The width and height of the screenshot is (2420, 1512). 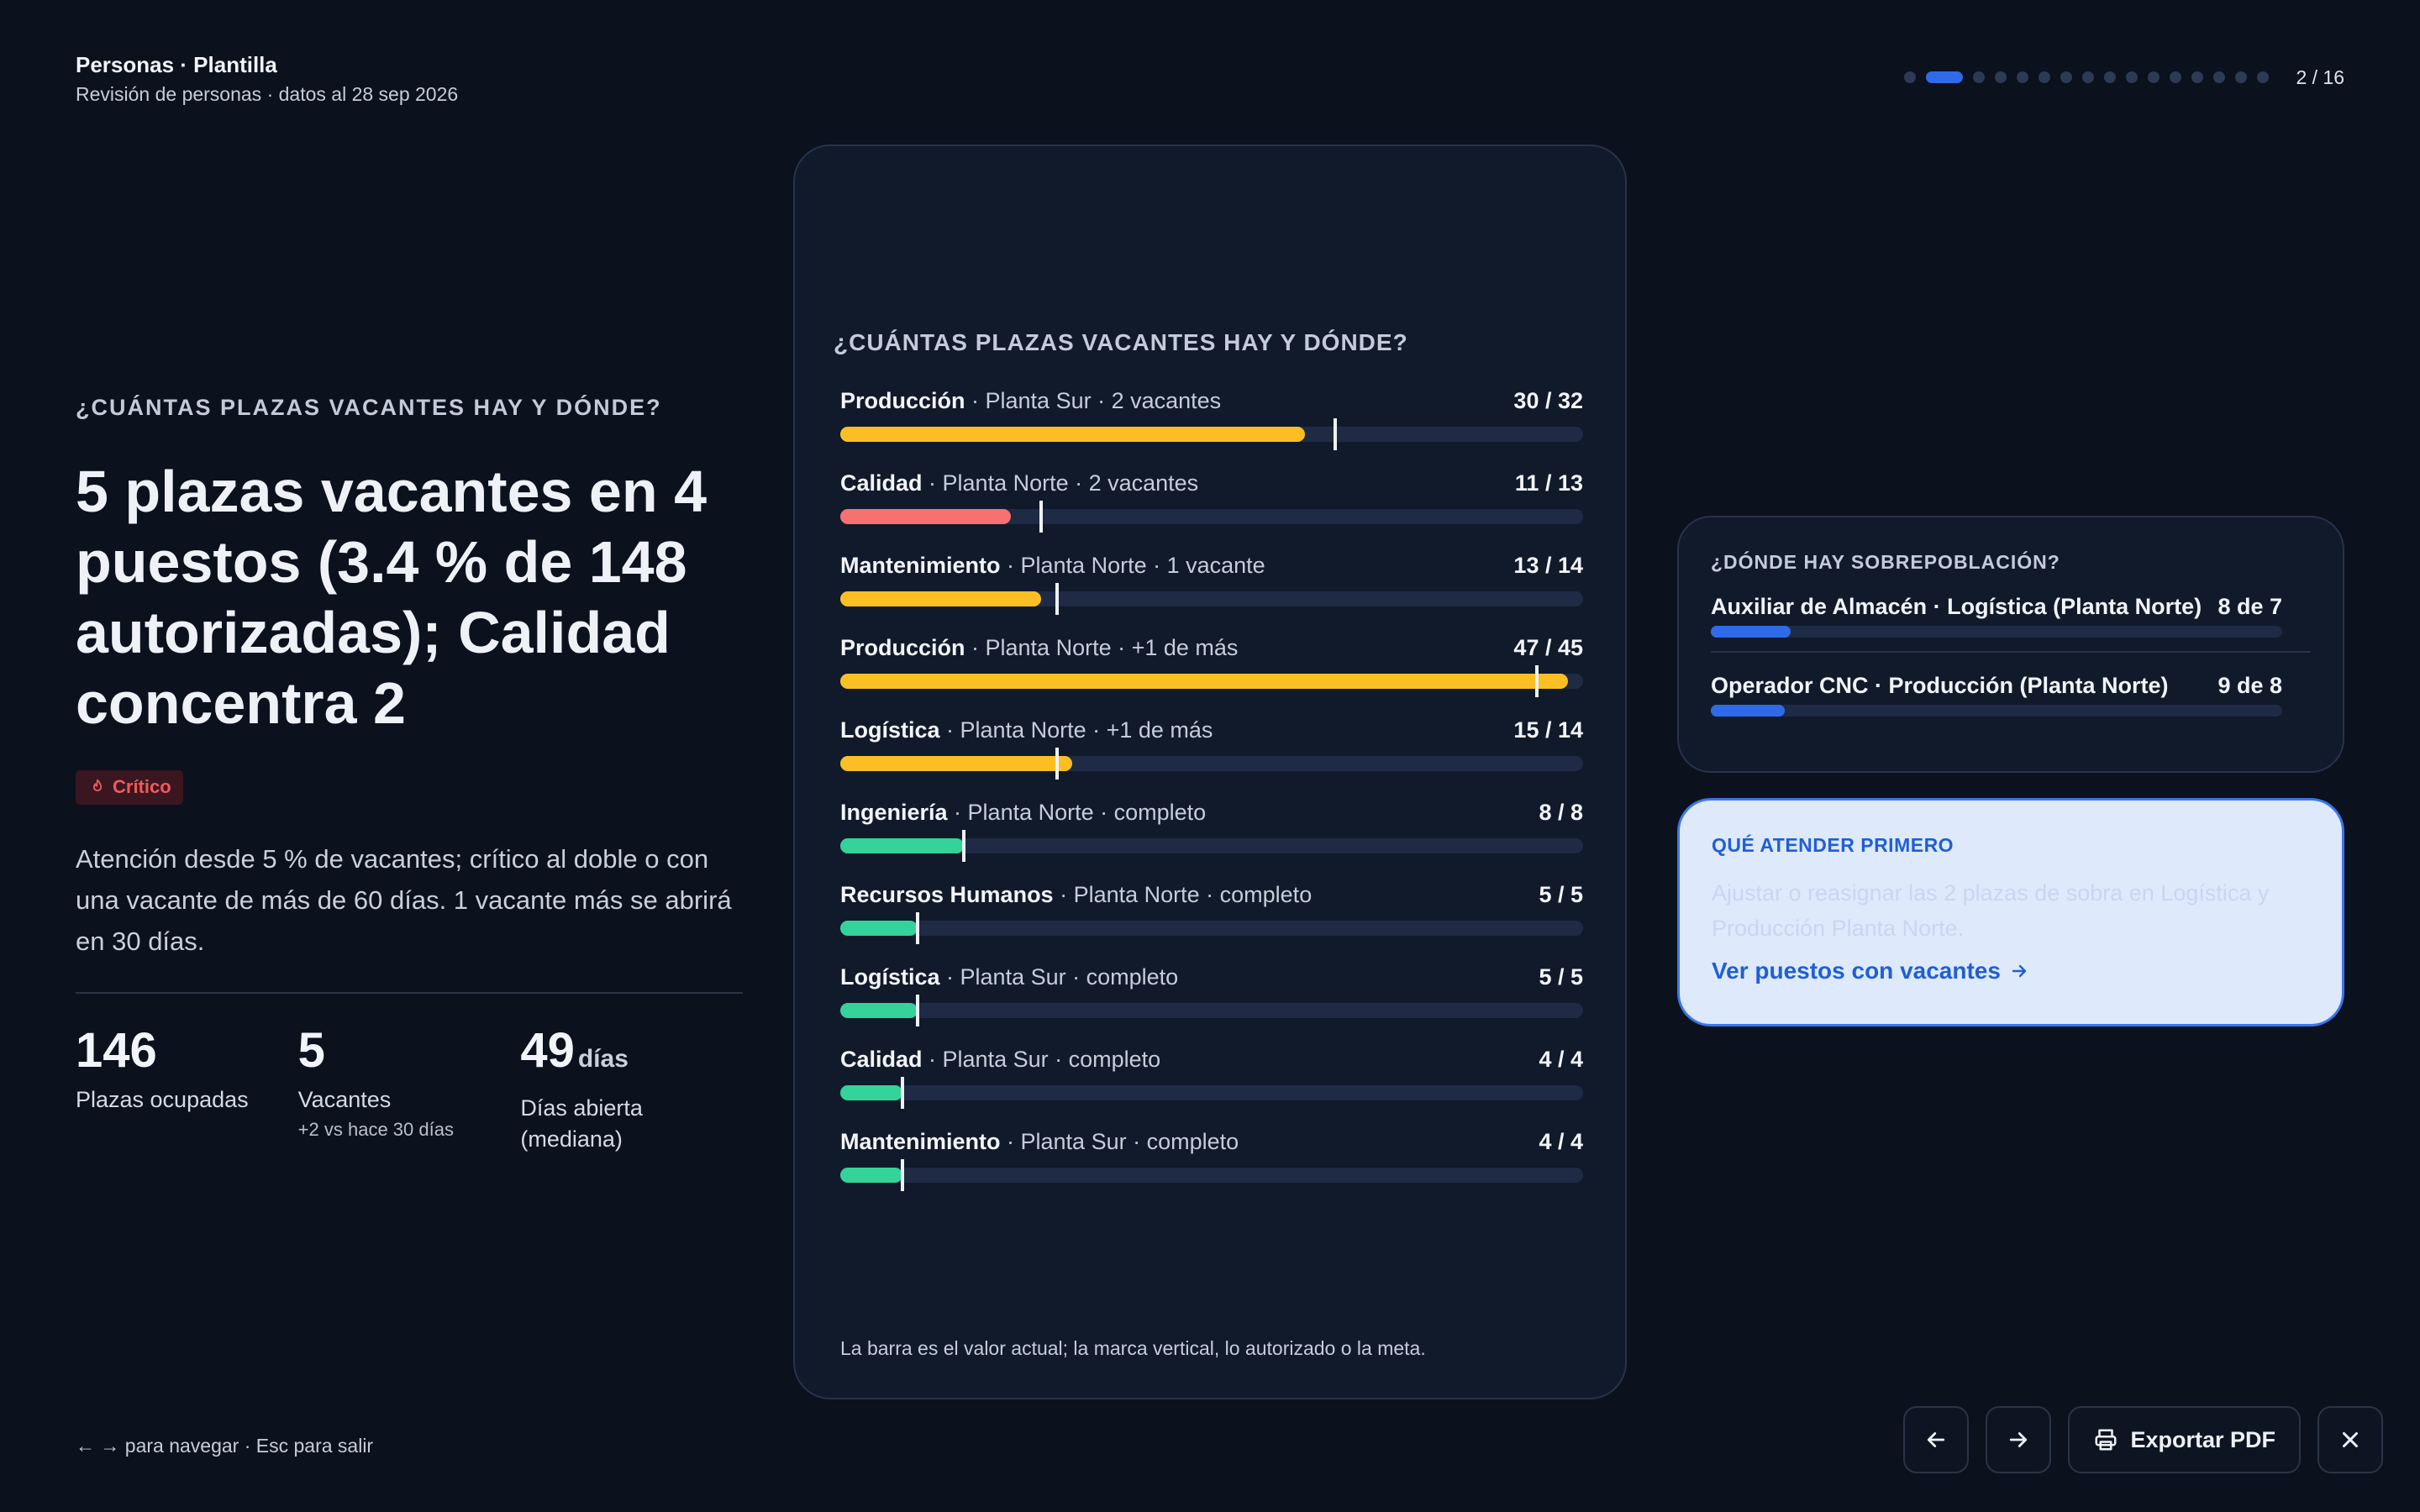 What do you see at coordinates (1548, 730) in the screenshot?
I see `bar-value: 15 / 14` at bounding box center [1548, 730].